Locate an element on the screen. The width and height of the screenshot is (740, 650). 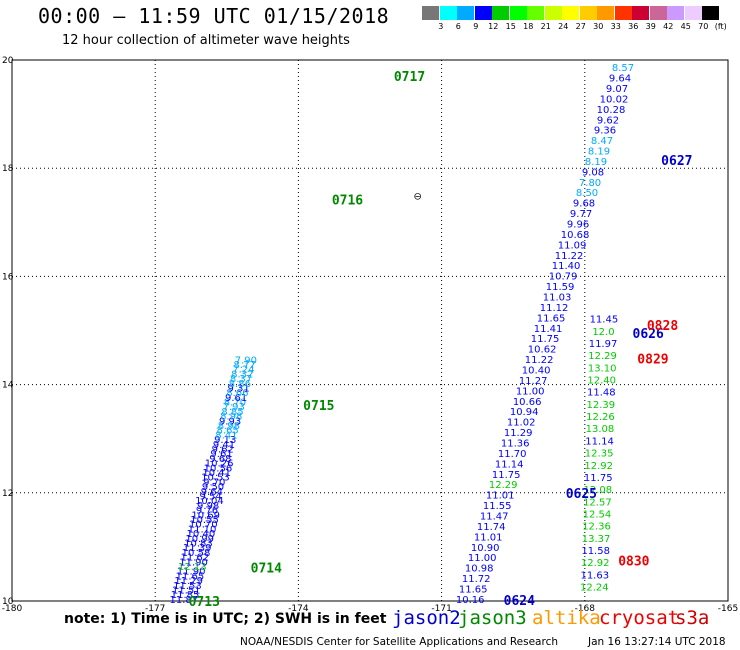
y-tick-label: 16 is located at coordinates (8, 277).